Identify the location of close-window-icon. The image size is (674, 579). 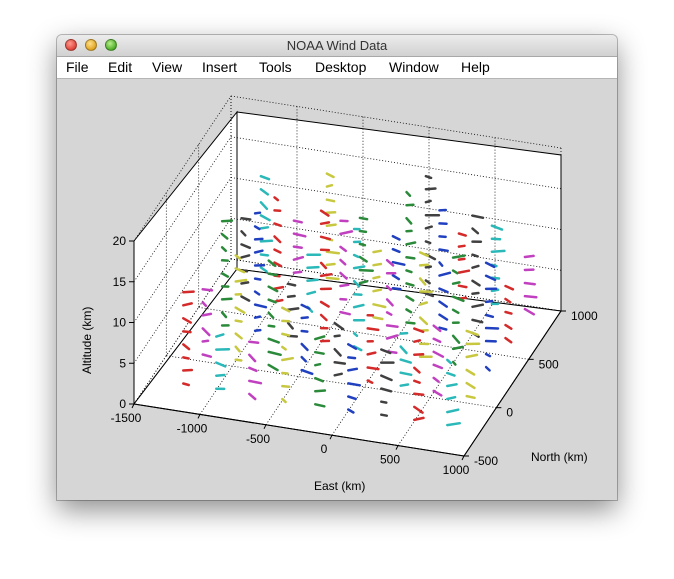
(71, 45).